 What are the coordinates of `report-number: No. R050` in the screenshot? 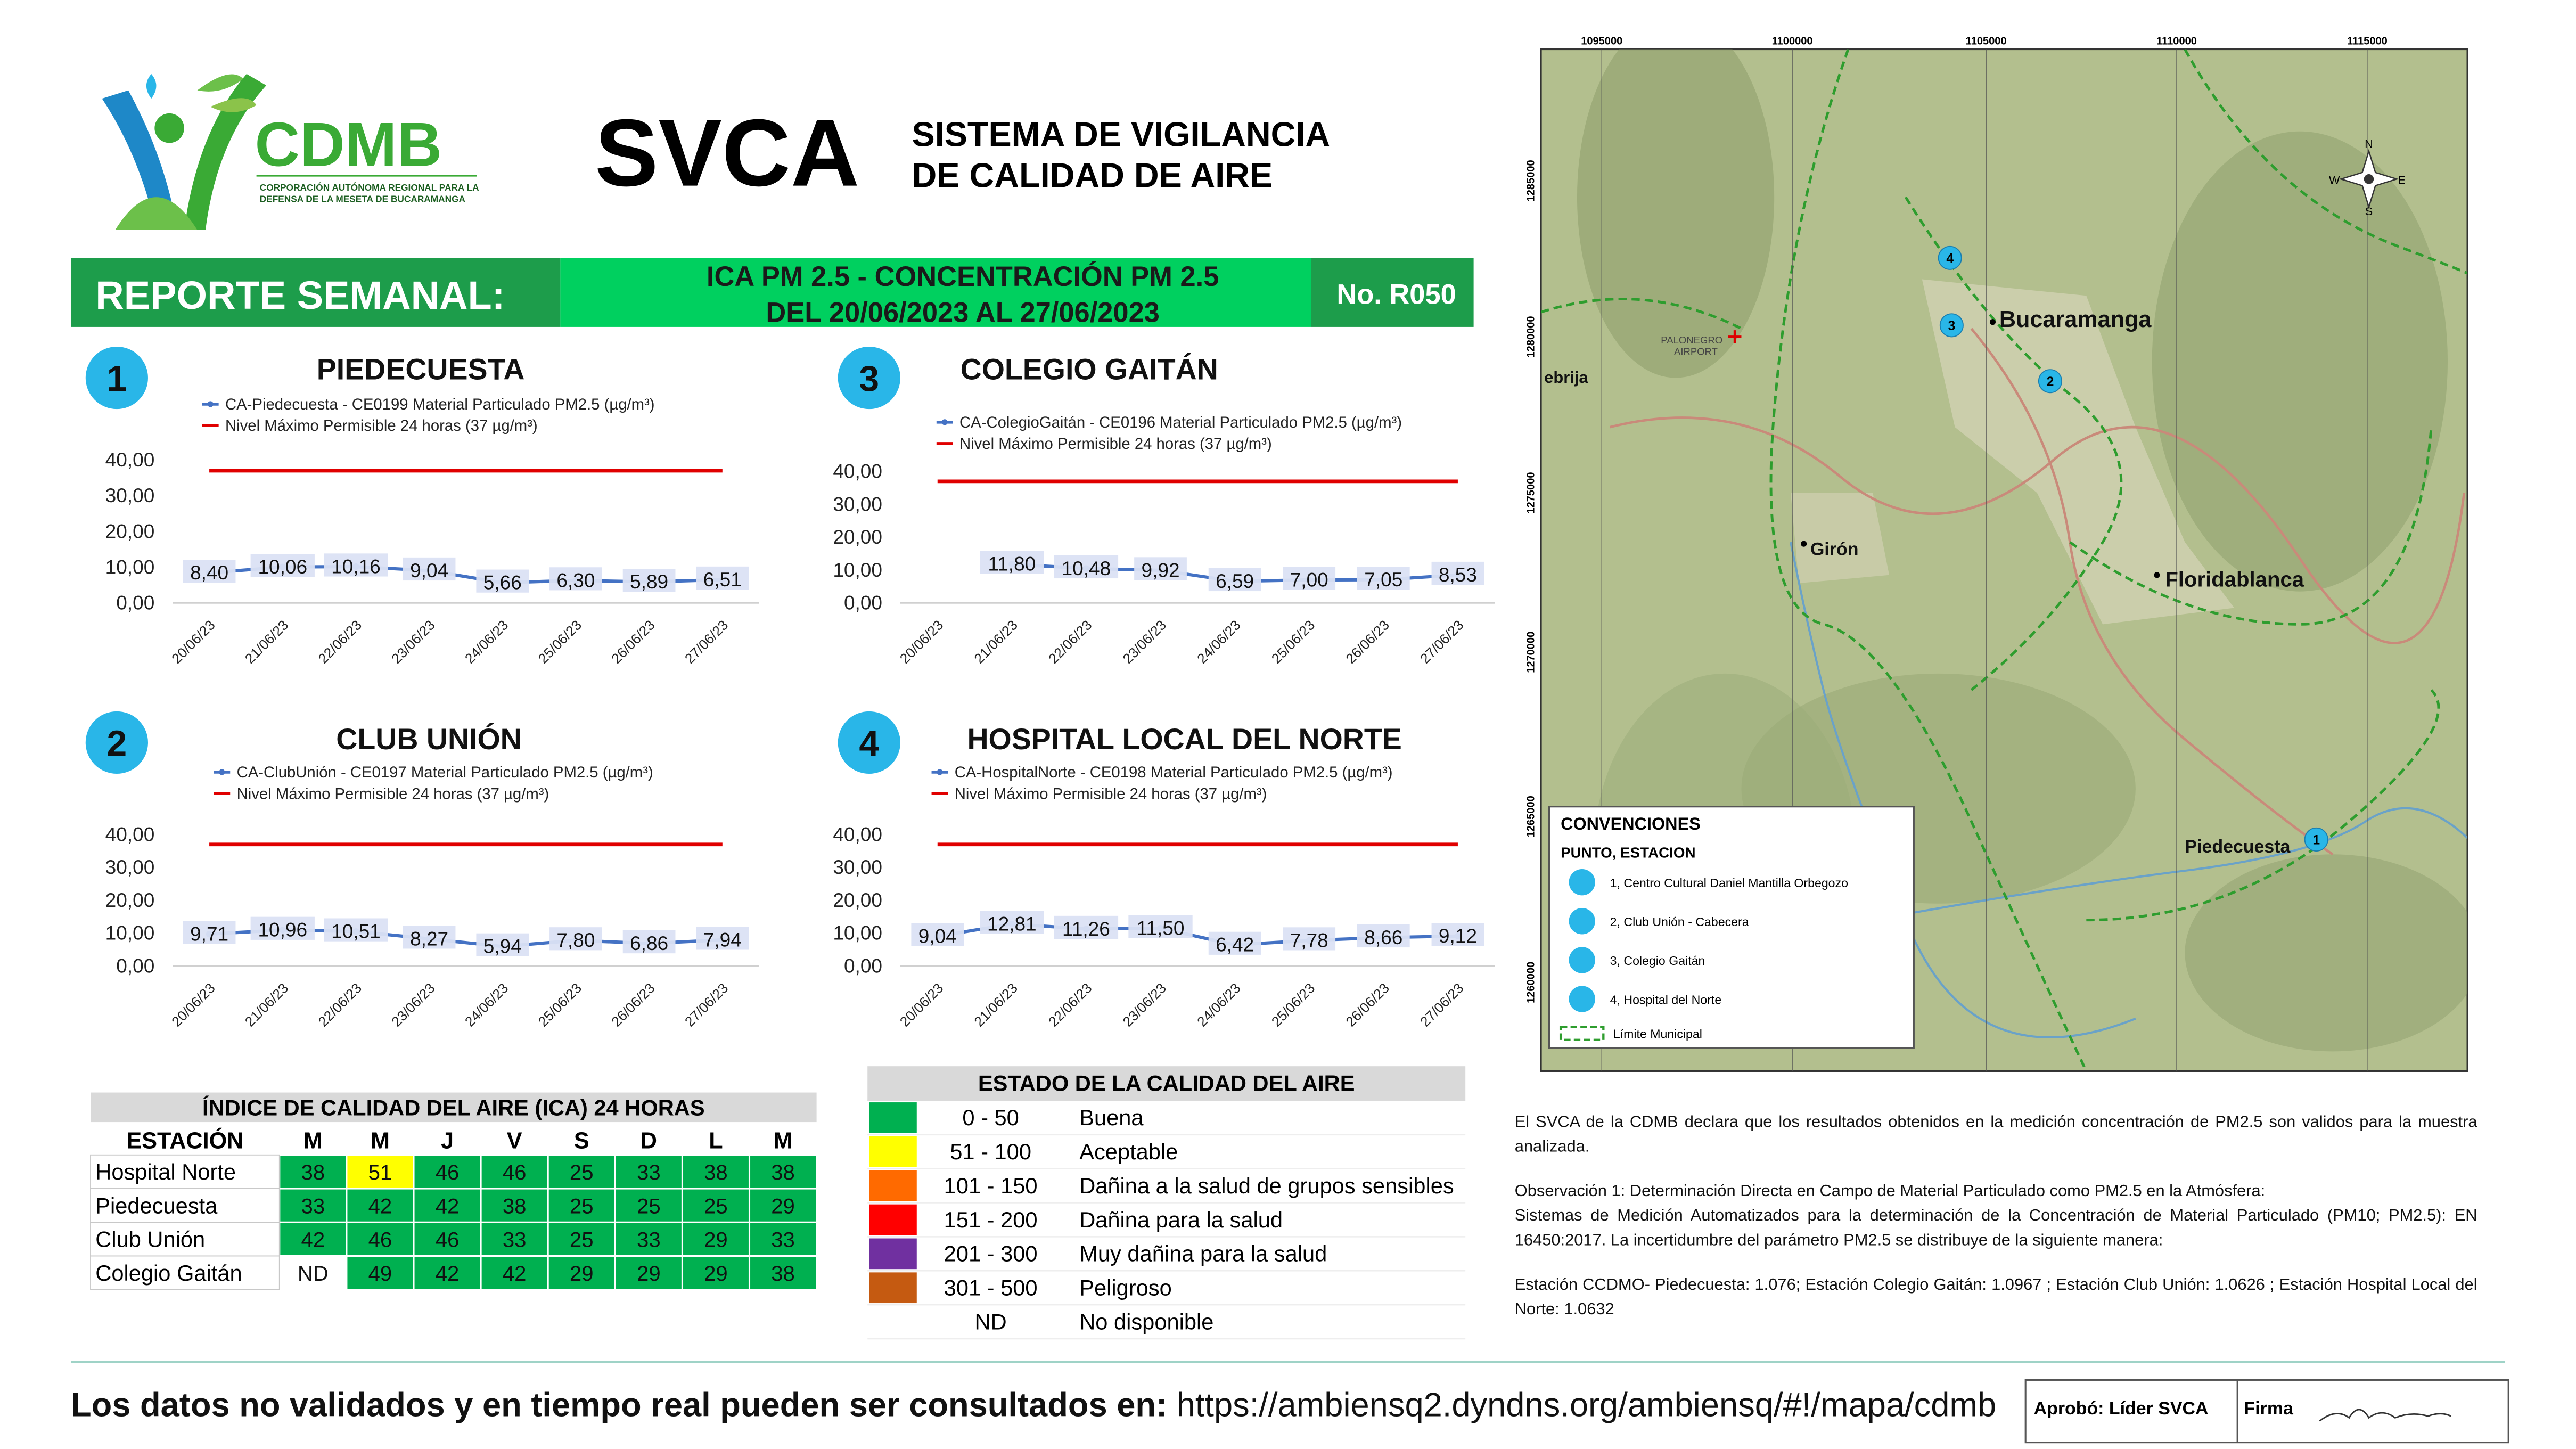 It's located at (1396, 295).